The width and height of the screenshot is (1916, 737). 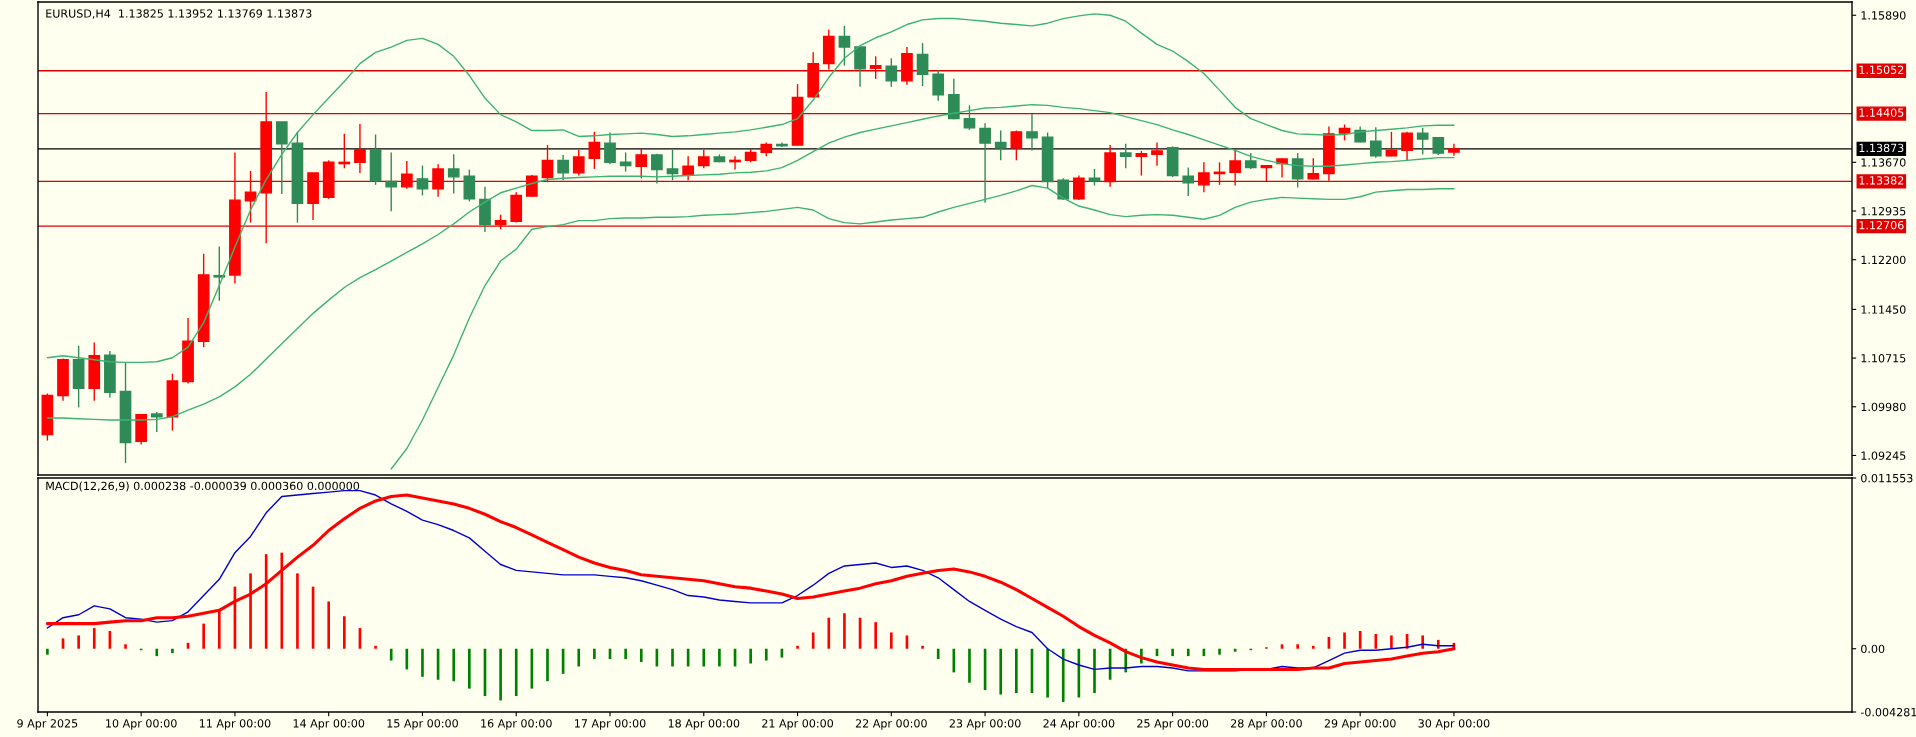 I want to click on y-tick-label: 1.12200, so click(x=1883, y=260).